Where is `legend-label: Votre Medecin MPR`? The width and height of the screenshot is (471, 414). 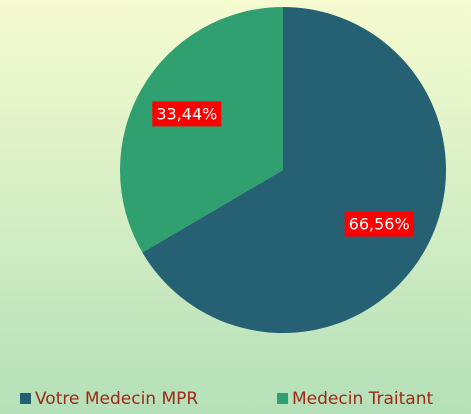 legend-label: Votre Medecin MPR is located at coordinates (116, 399).